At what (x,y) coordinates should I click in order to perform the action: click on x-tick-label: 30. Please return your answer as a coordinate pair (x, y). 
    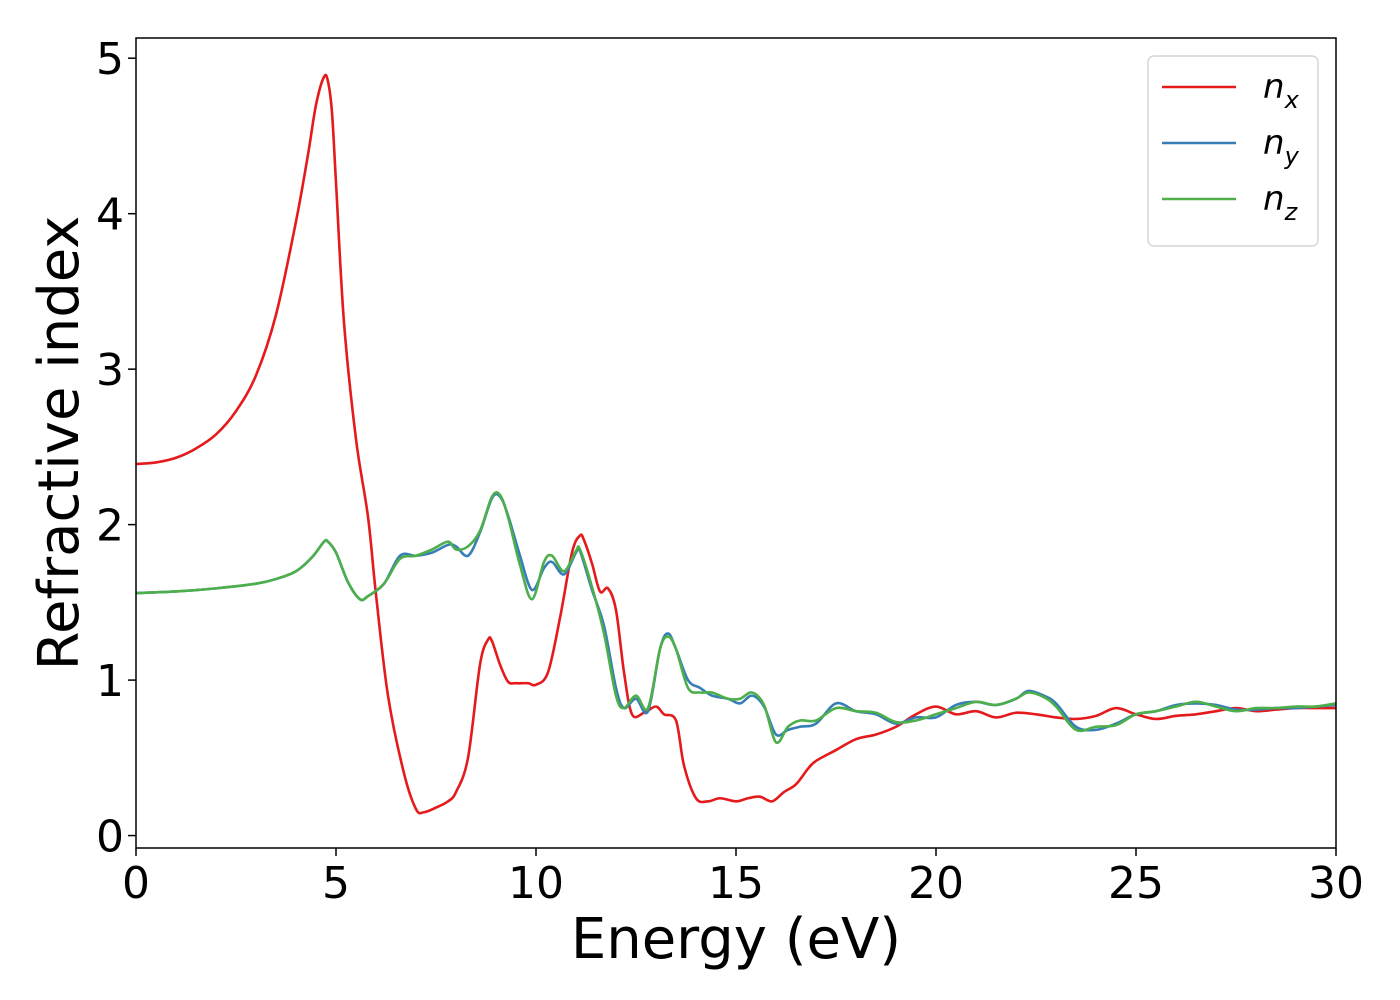
    Looking at the image, I should click on (1336, 883).